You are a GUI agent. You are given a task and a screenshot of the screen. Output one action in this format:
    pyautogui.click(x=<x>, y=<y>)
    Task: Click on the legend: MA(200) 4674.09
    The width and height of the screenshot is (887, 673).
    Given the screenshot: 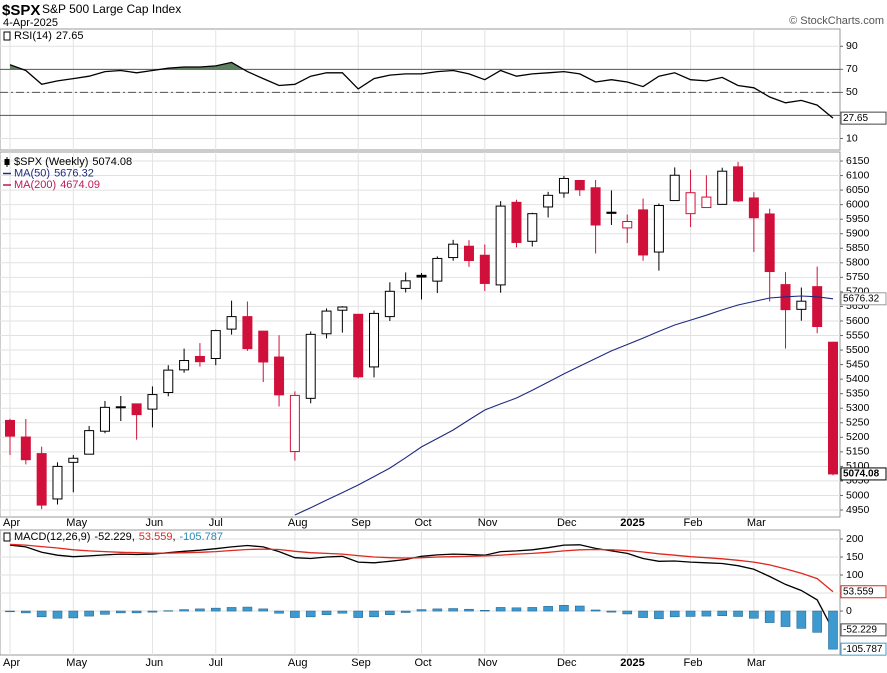 What is the action you would take?
    pyautogui.click(x=57, y=185)
    